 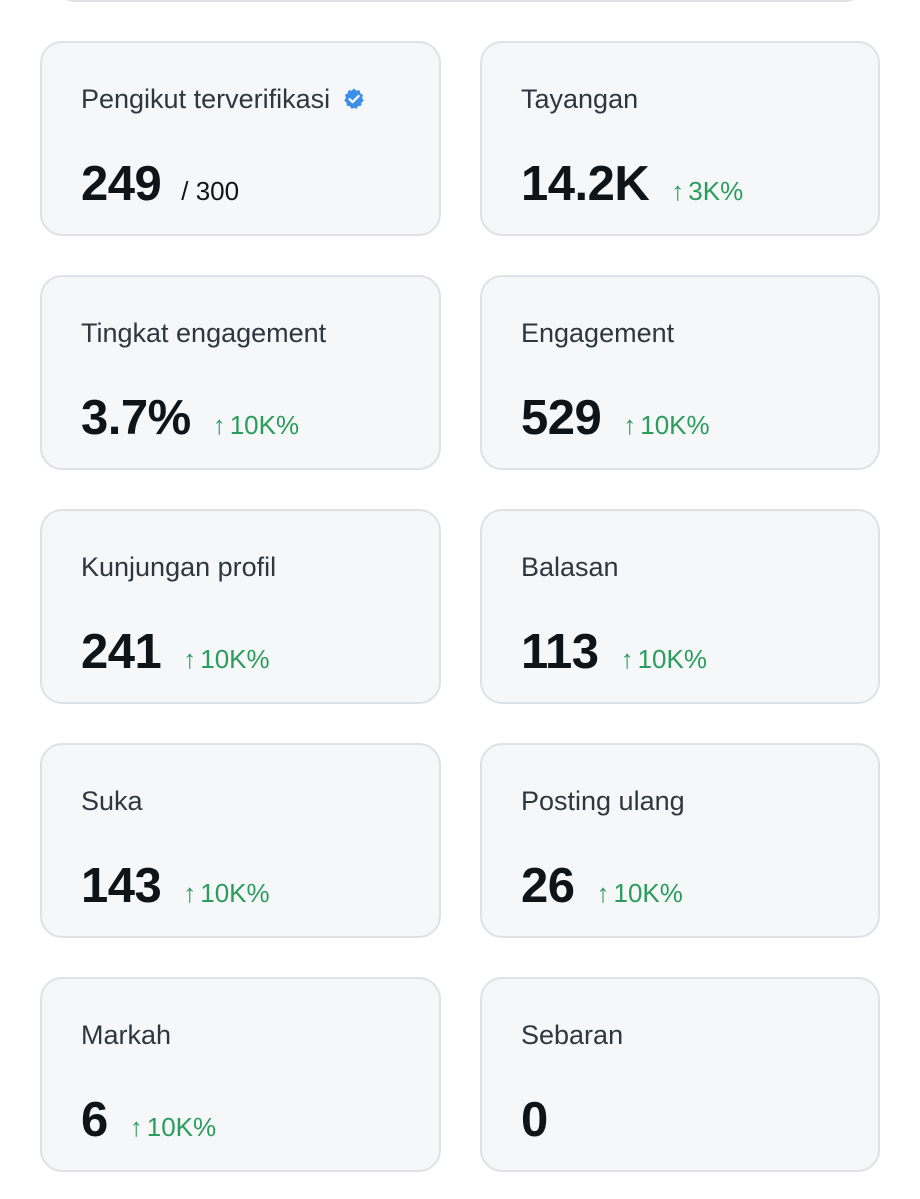 What do you see at coordinates (585, 184) in the screenshot?
I see `metric-value: 14.2K` at bounding box center [585, 184].